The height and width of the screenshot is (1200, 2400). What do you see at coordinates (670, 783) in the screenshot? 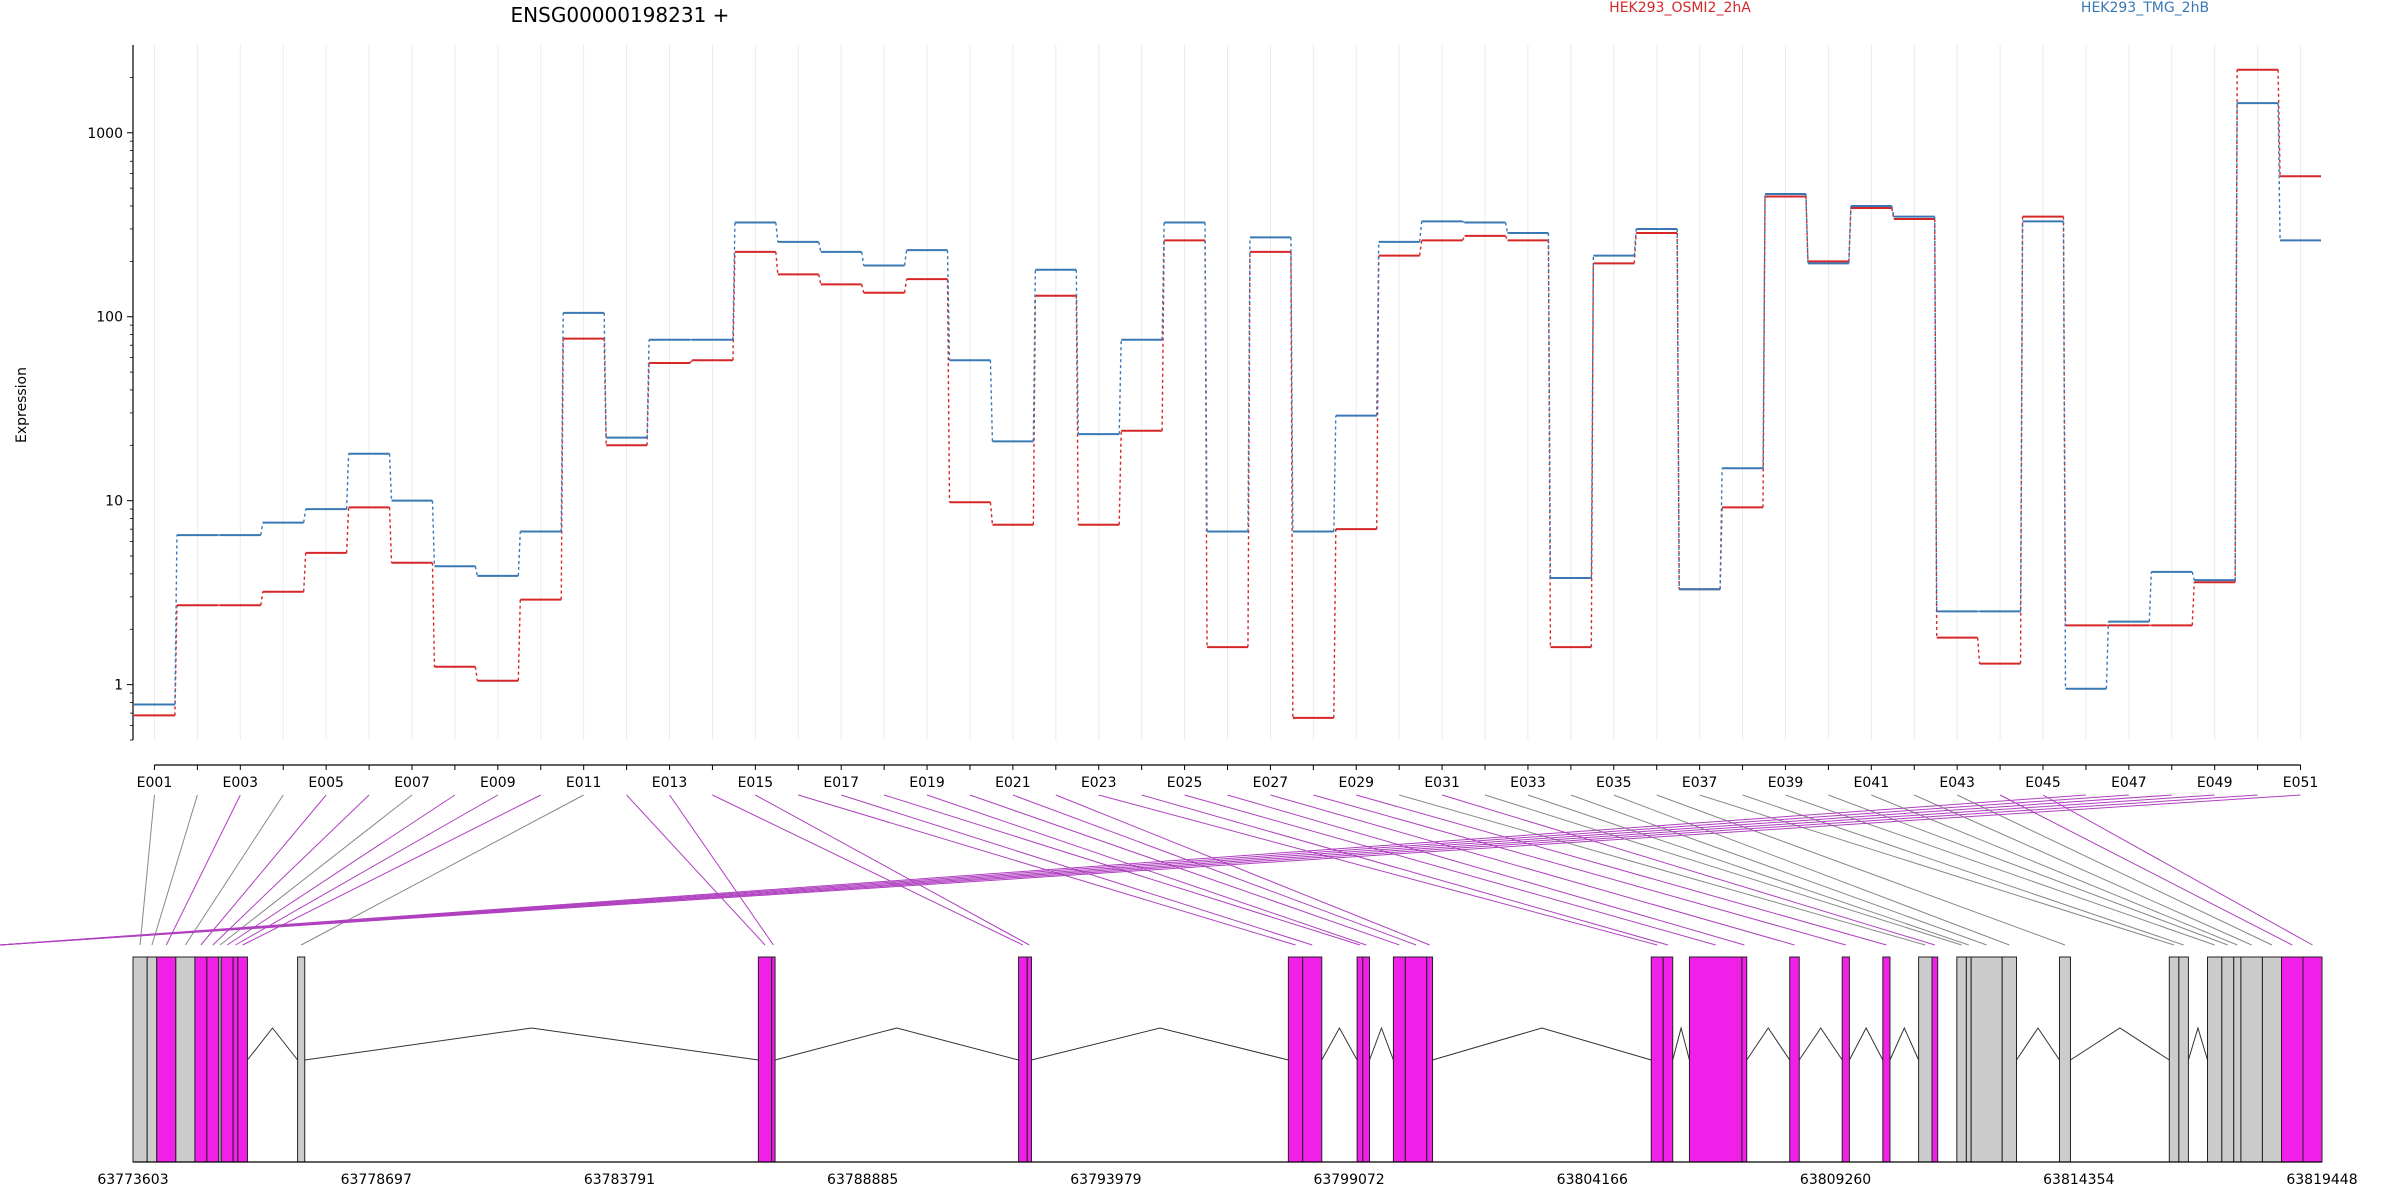
I see `x-tick-label: E013` at bounding box center [670, 783].